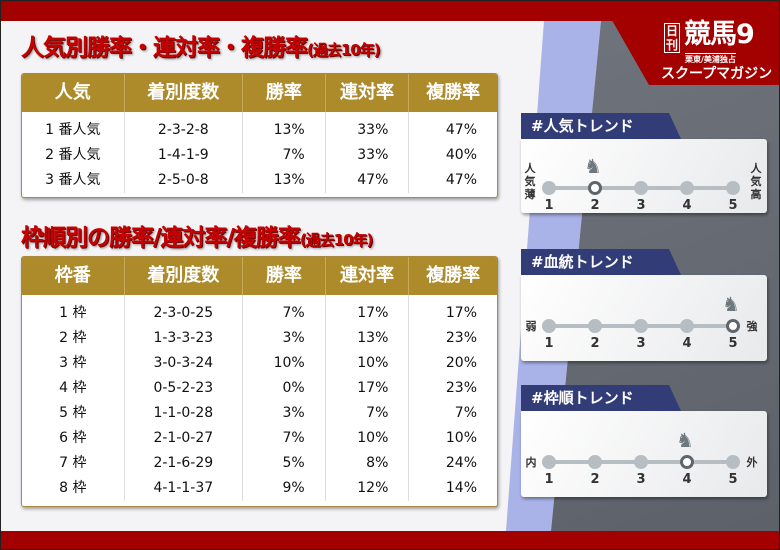 The width and height of the screenshot is (780, 550). I want to click on trend-title: #人気トレンド, so click(601, 126).